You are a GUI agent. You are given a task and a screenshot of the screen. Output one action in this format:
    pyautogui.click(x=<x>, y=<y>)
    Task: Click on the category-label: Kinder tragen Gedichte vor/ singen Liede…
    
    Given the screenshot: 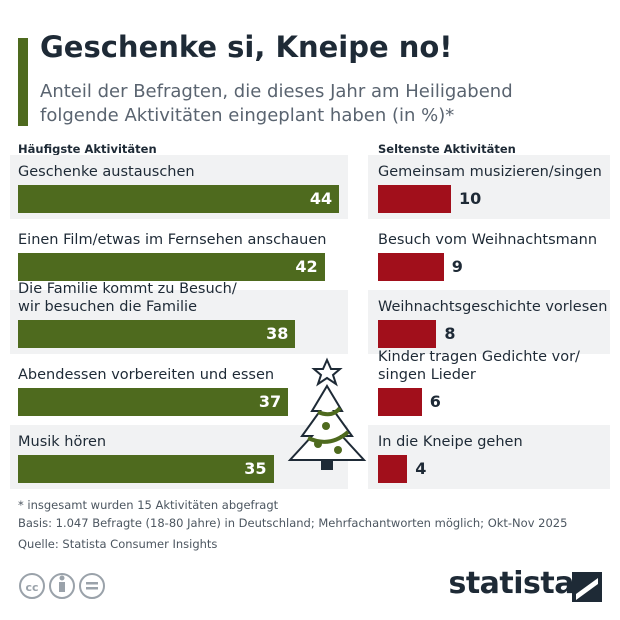 What is the action you would take?
    pyautogui.click(x=479, y=365)
    